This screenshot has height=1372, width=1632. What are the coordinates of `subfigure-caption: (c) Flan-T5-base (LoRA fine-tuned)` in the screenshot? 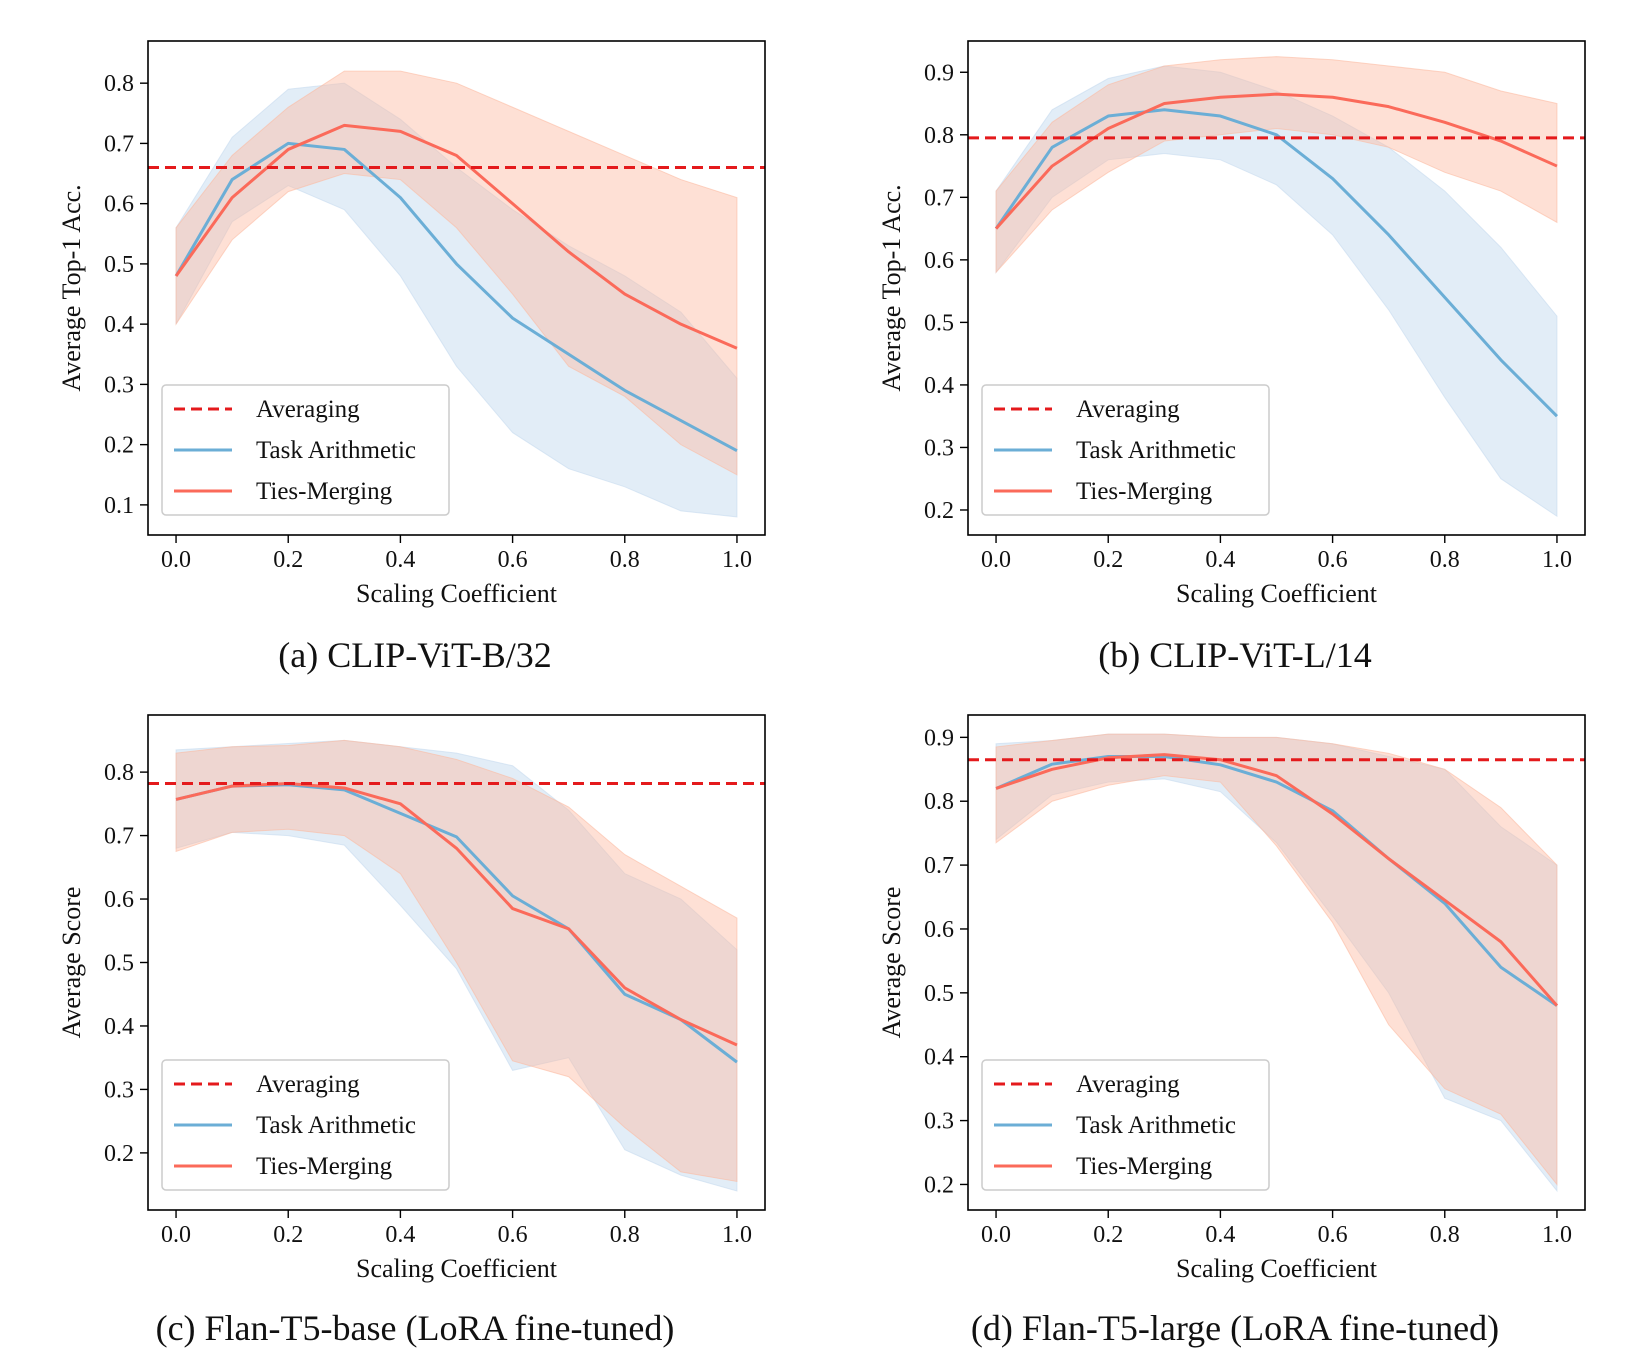 It's located at (415, 1328).